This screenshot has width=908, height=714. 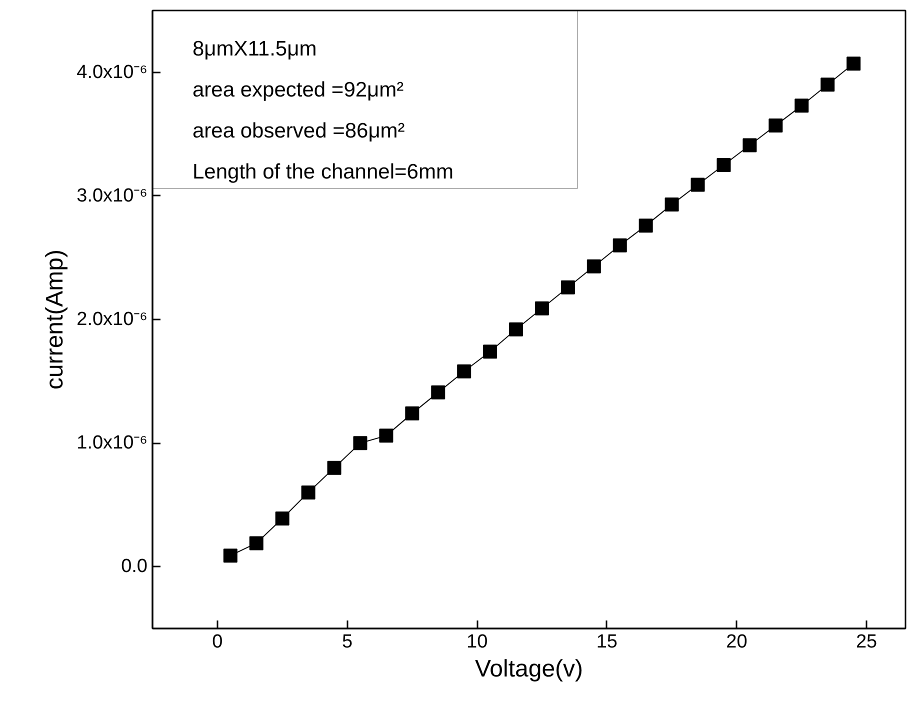 What do you see at coordinates (112, 319) in the screenshot?
I see `y-tick-label: 2.0x10⁻⁶` at bounding box center [112, 319].